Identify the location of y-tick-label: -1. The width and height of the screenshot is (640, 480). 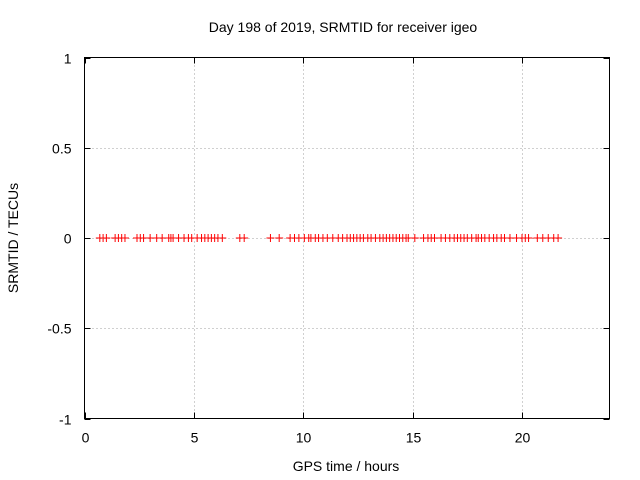
(65, 420).